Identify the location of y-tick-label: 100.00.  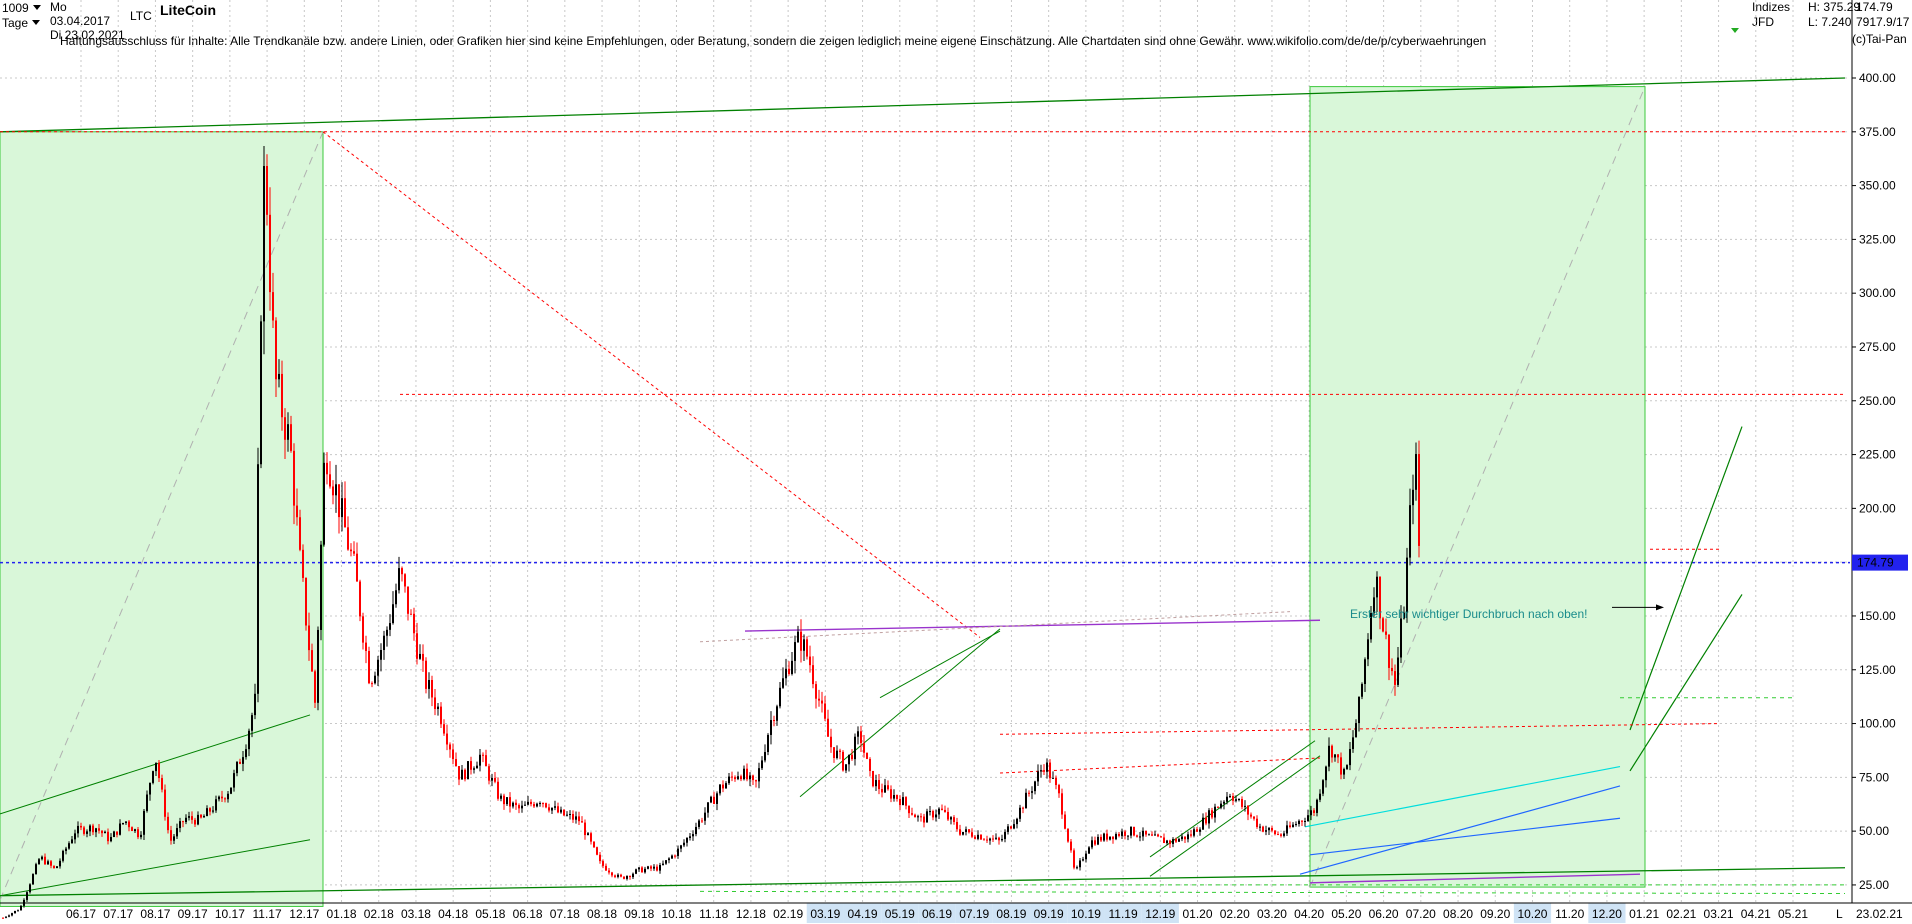
(1877, 724).